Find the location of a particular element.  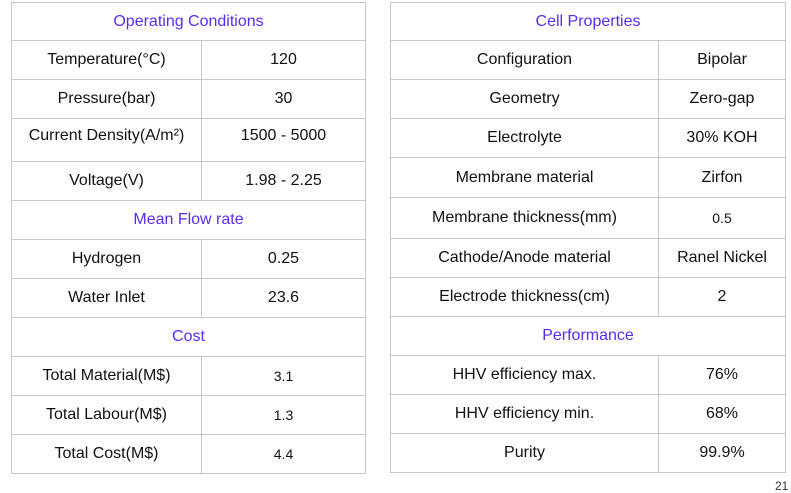

table-row: Electrolyte 30% KOH is located at coordinates (588, 138).